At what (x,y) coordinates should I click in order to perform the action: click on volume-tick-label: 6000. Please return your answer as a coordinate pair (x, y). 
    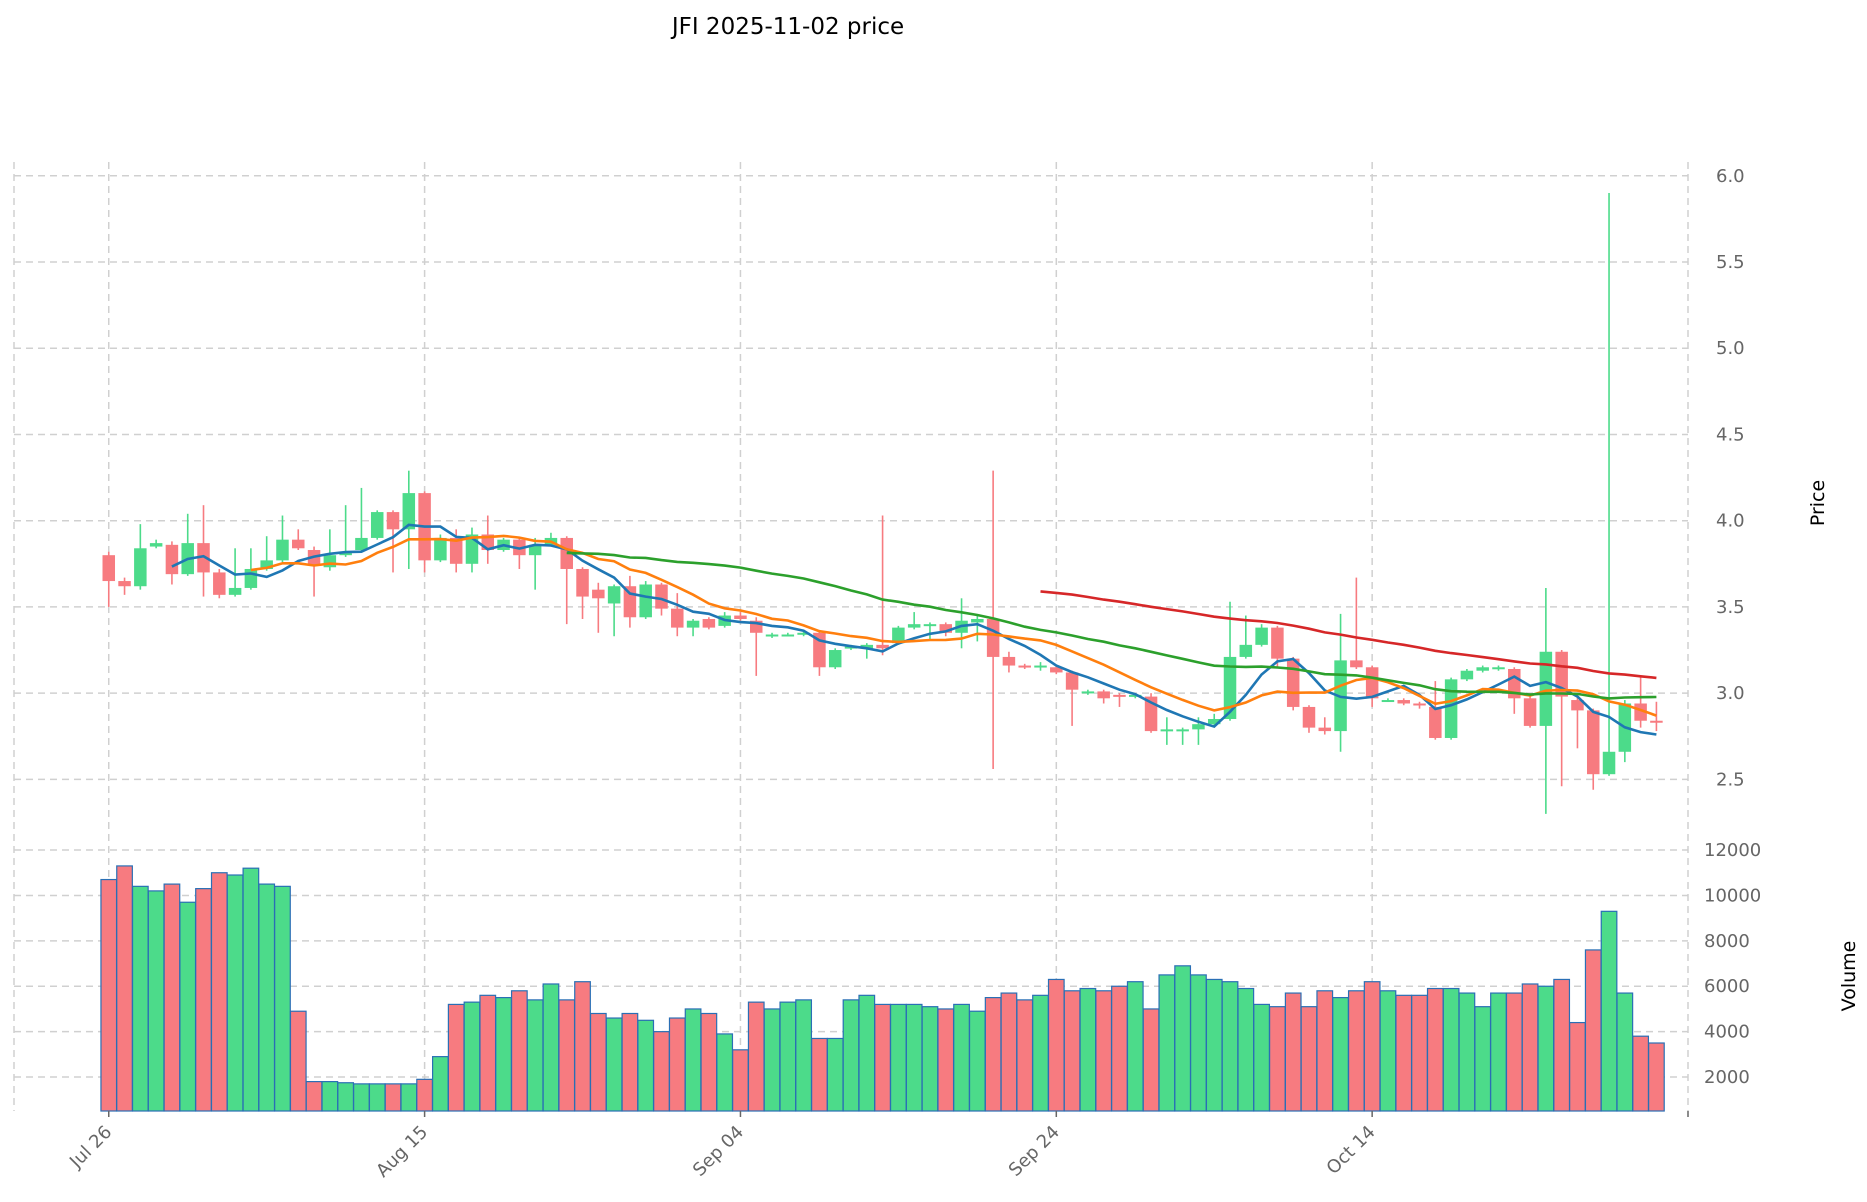
    Looking at the image, I should click on (1727, 986).